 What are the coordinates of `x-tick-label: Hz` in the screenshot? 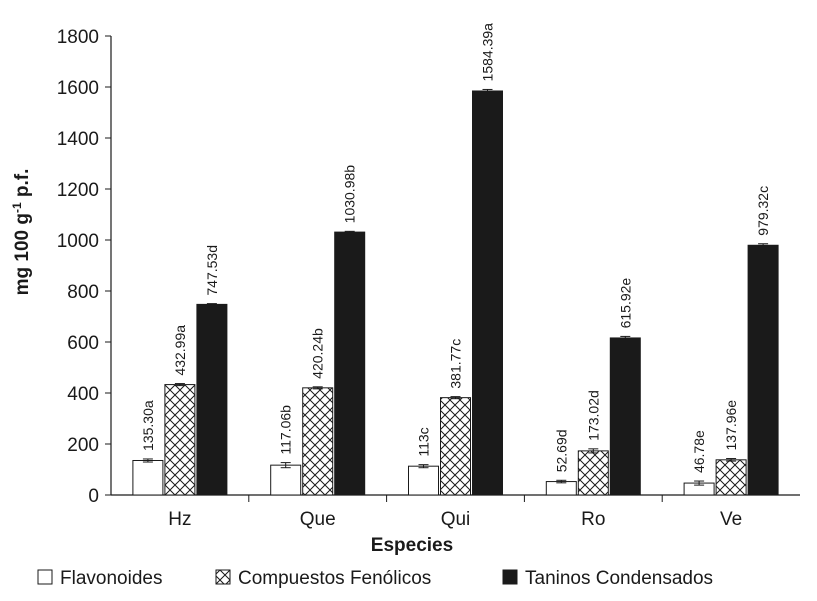 It's located at (179, 519).